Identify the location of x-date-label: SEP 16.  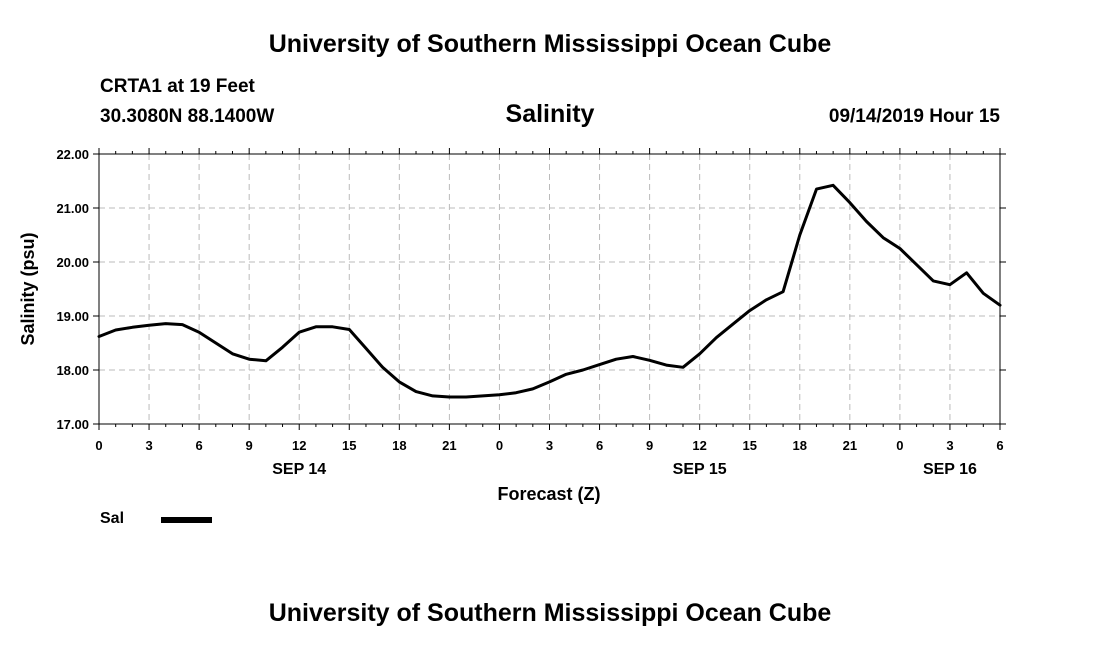
(950, 469).